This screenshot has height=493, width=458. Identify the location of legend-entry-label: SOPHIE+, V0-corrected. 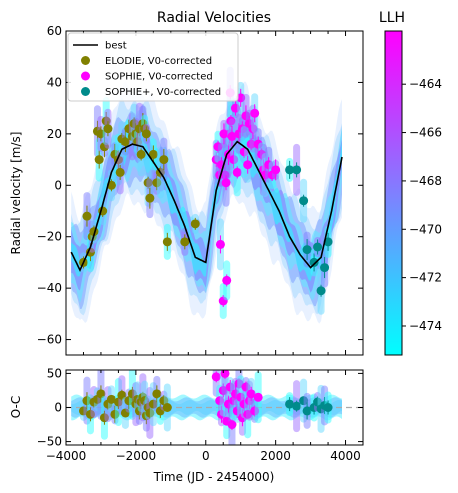
(163, 92).